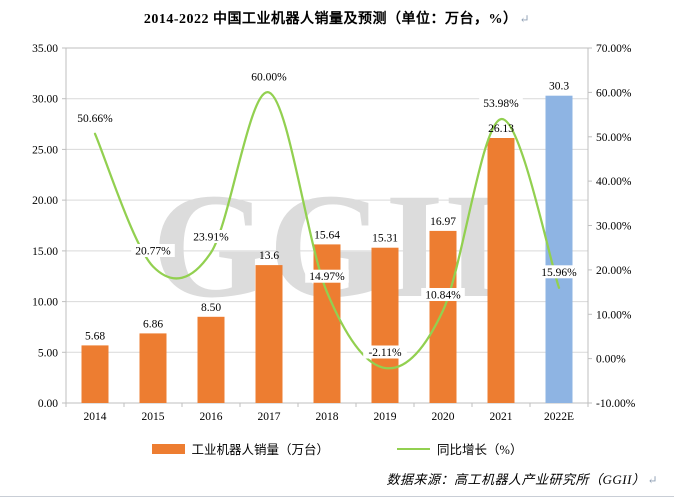 This screenshot has width=674, height=504. Describe the element at coordinates (614, 271) in the screenshot. I see `right-axis-tick-label: 20.00%` at that location.